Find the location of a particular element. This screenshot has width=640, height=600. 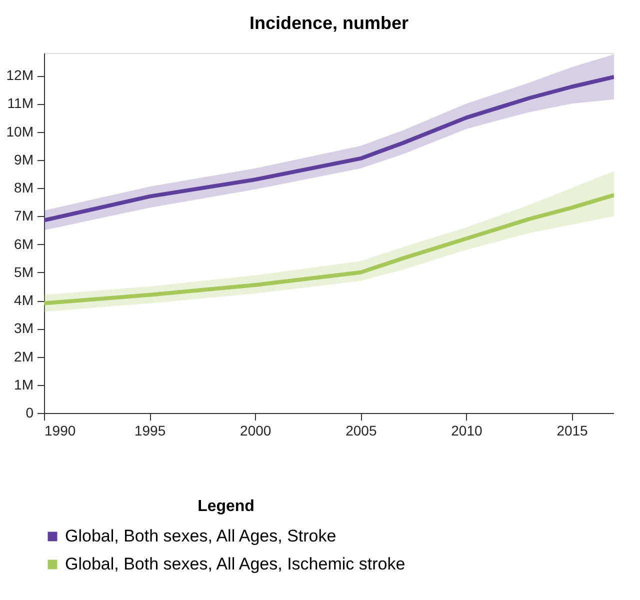

y-tick-label: 5M is located at coordinates (24, 272).